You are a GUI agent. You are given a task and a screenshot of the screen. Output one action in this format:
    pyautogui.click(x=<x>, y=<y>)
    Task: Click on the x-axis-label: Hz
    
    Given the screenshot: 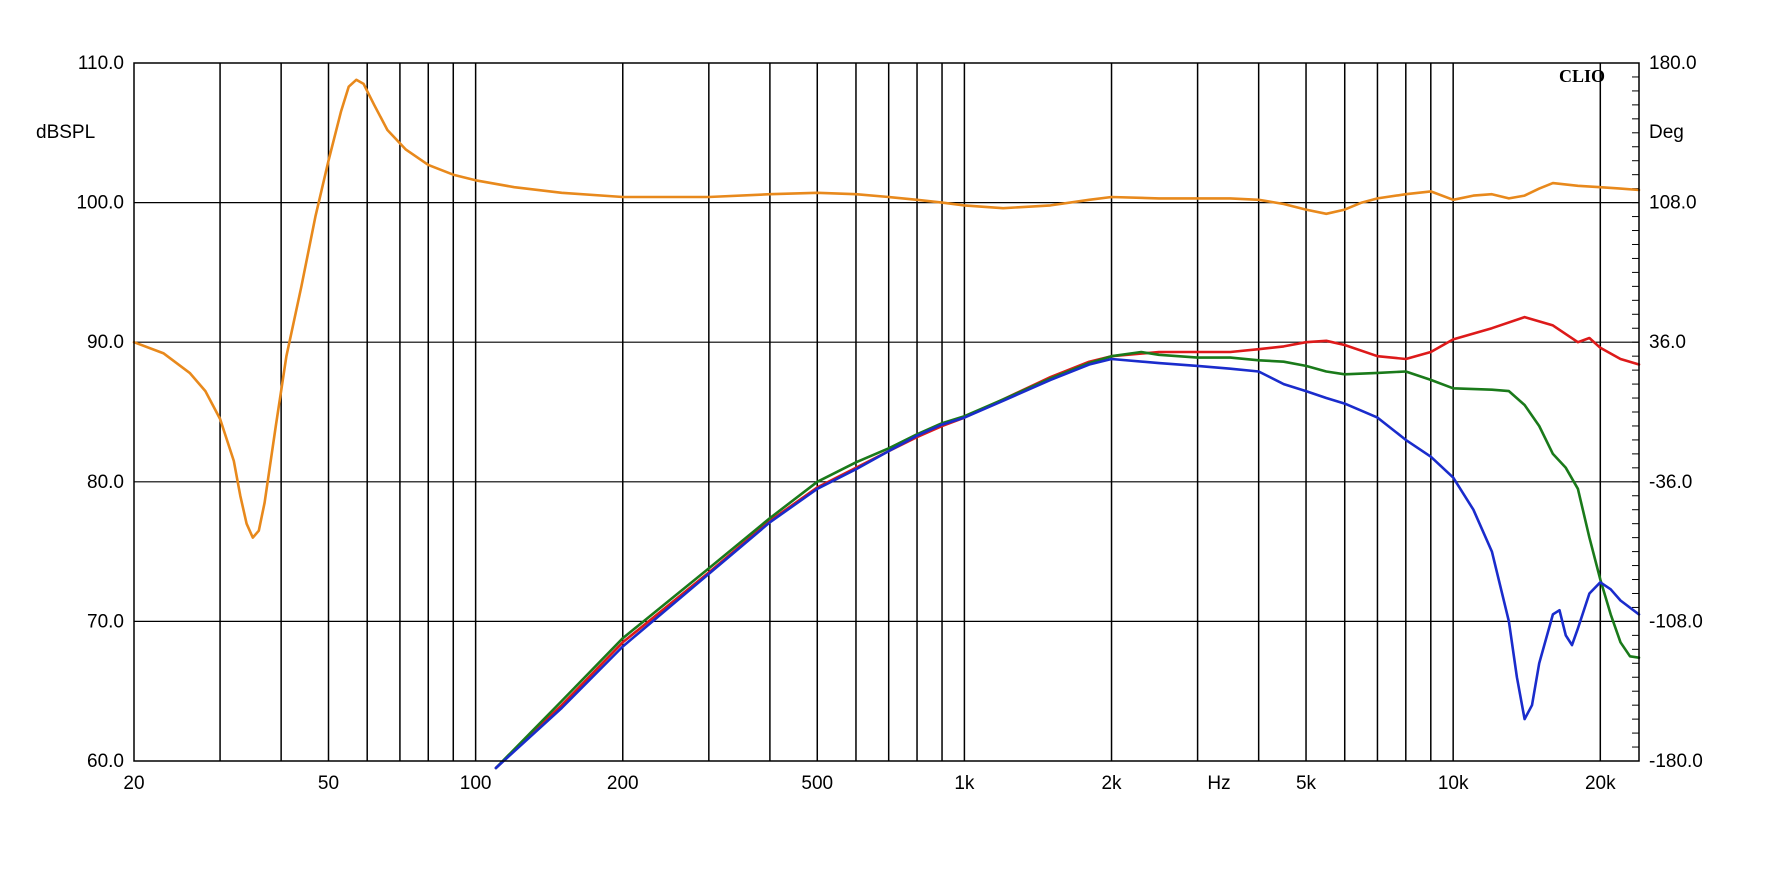 What is the action you would take?
    pyautogui.click(x=1218, y=783)
    